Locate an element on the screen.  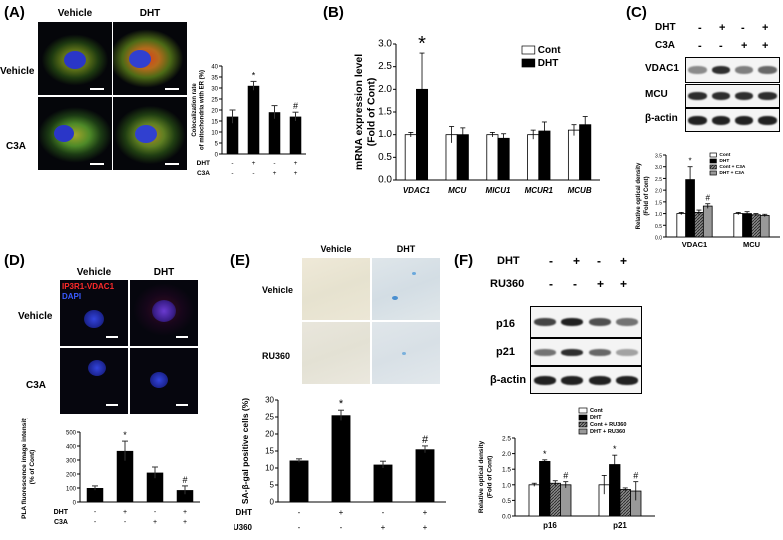
micrograph-d-dht-c3a is located at coordinates (164, 381).